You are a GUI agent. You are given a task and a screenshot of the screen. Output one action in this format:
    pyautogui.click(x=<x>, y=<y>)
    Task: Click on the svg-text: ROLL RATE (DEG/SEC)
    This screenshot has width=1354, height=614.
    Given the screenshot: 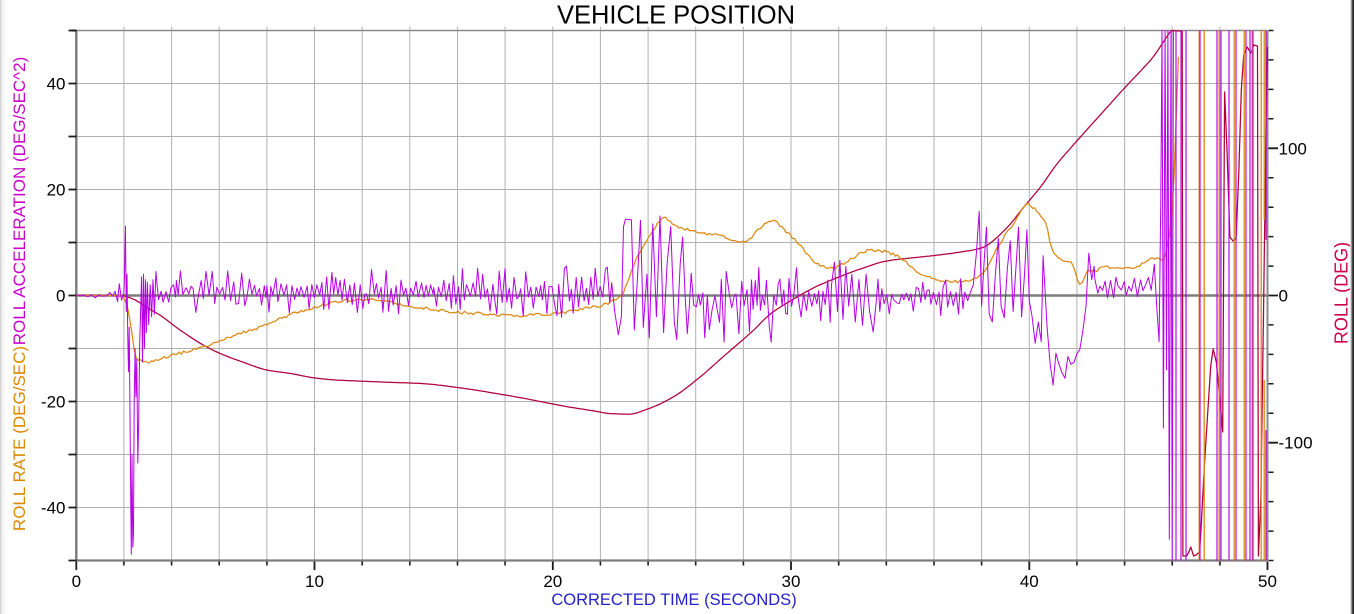 What is the action you would take?
    pyautogui.click(x=19, y=438)
    